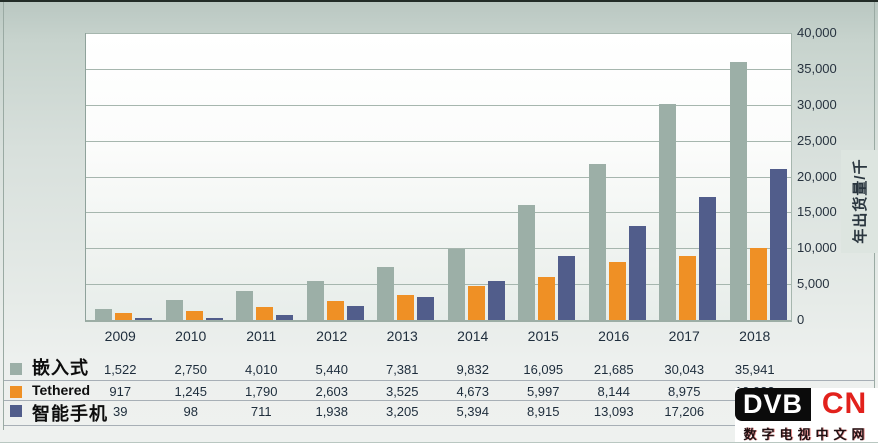 The width and height of the screenshot is (878, 443). I want to click on bar-Tethered-2018, so click(758, 284).